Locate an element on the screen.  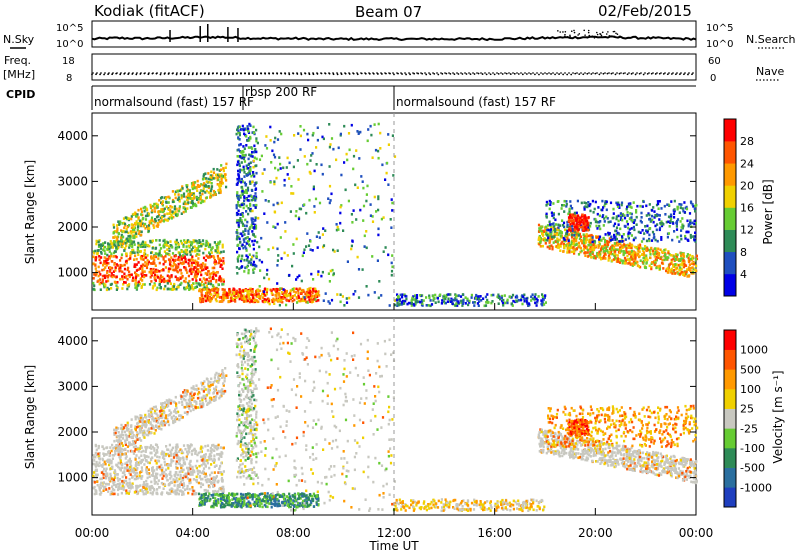
nsearch-point is located at coordinates (565, 31).